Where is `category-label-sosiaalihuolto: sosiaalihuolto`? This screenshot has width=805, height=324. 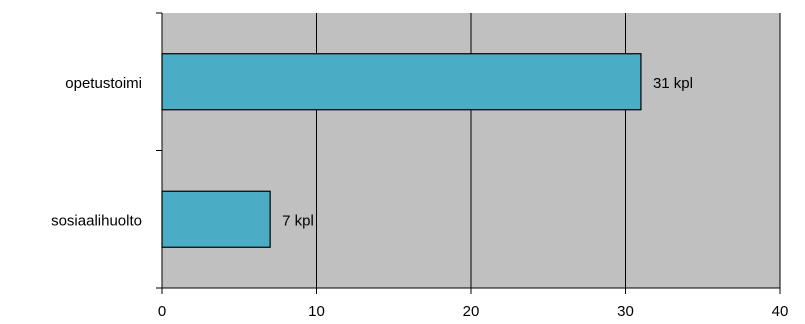
category-label-sosiaalihuolto: sosiaalihuolto is located at coordinates (96, 220).